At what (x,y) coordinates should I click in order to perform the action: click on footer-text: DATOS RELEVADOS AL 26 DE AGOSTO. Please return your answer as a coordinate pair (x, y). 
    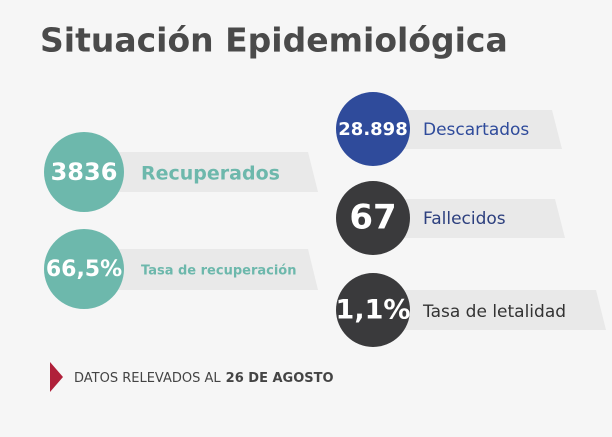
    Looking at the image, I should click on (204, 378).